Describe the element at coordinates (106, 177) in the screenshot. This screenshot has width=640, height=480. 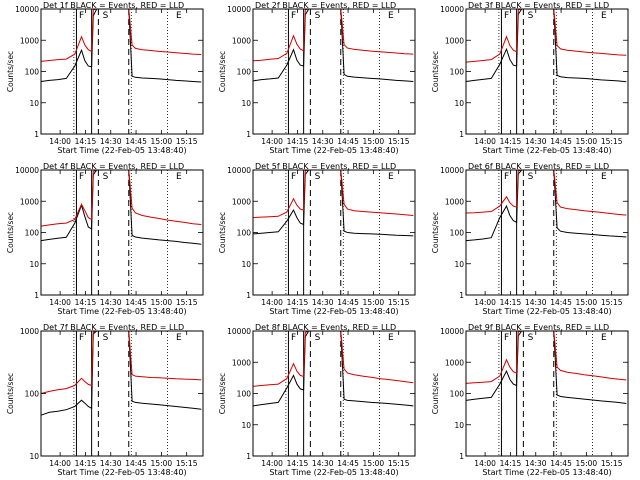
I see `panel-4-marker-s: S` at that location.